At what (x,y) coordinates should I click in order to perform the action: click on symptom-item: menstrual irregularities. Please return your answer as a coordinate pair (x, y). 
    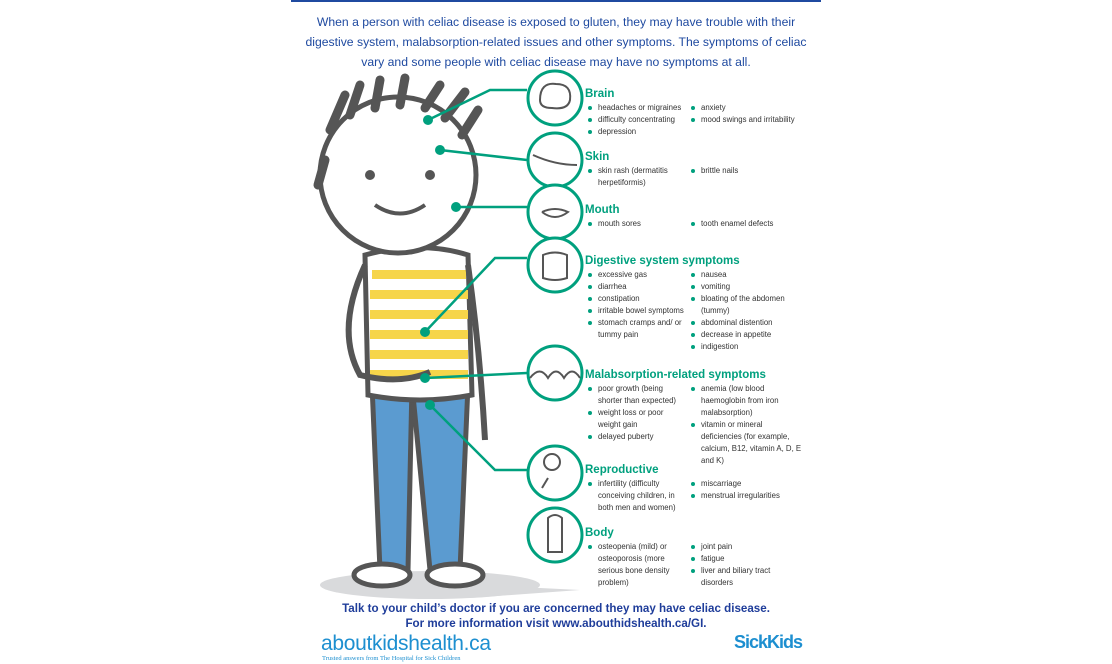
    Looking at the image, I should click on (745, 496).